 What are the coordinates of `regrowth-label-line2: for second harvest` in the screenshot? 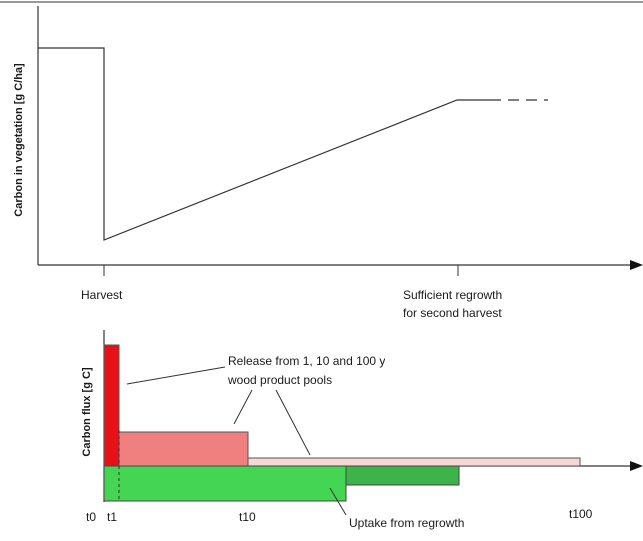 It's located at (452, 313).